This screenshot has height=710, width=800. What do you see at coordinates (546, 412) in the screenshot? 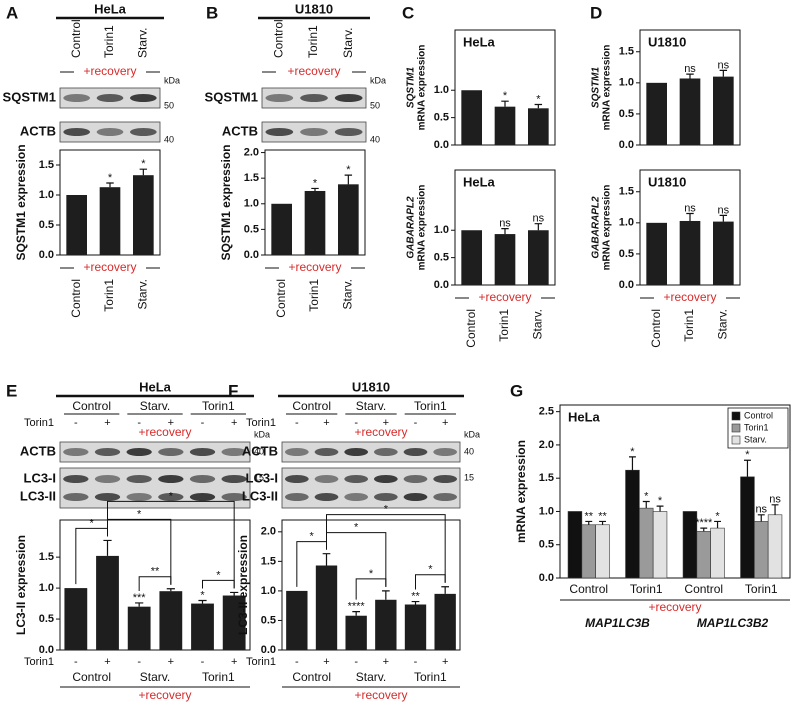
I see `y-tick-label: 2.5` at bounding box center [546, 412].